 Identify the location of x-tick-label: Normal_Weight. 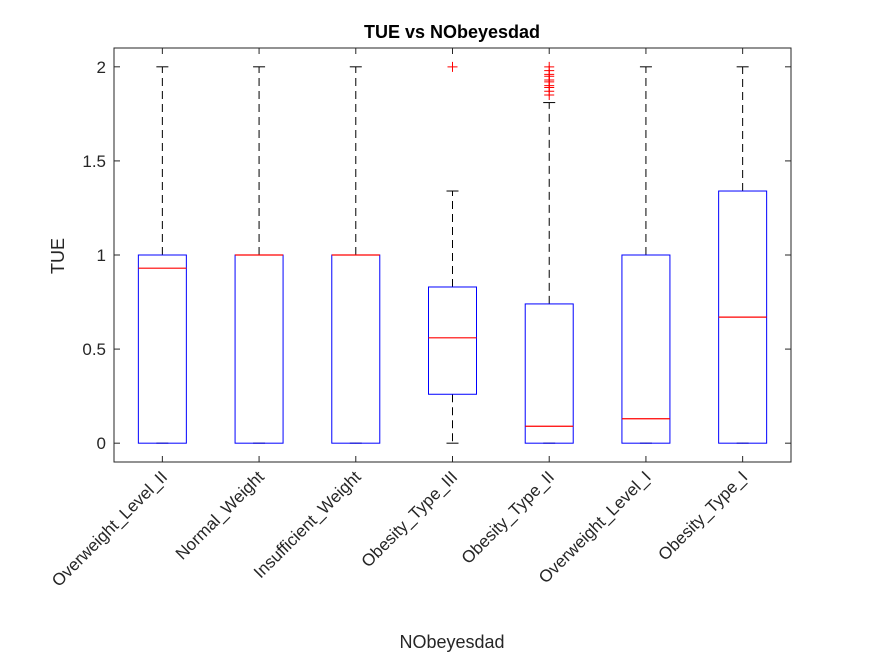
(220, 515).